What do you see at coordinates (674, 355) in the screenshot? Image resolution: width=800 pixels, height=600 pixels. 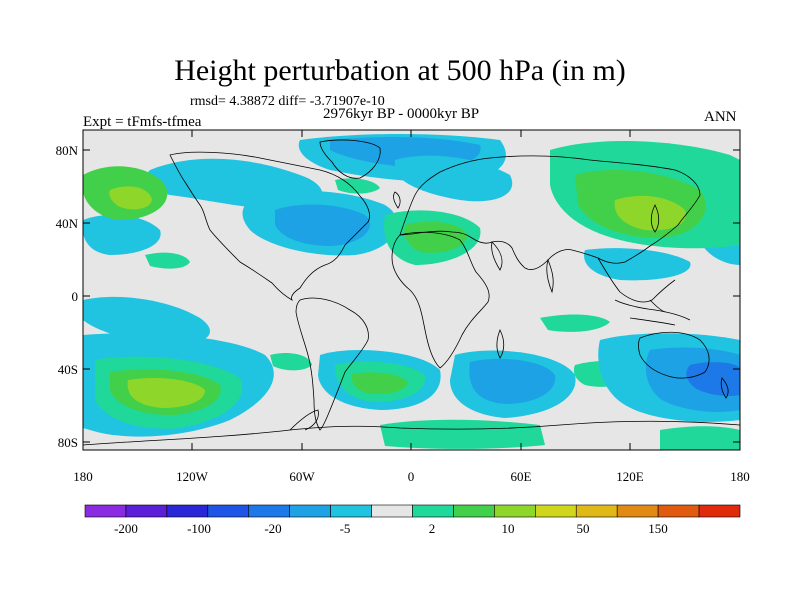 I see `coast-australia` at bounding box center [674, 355].